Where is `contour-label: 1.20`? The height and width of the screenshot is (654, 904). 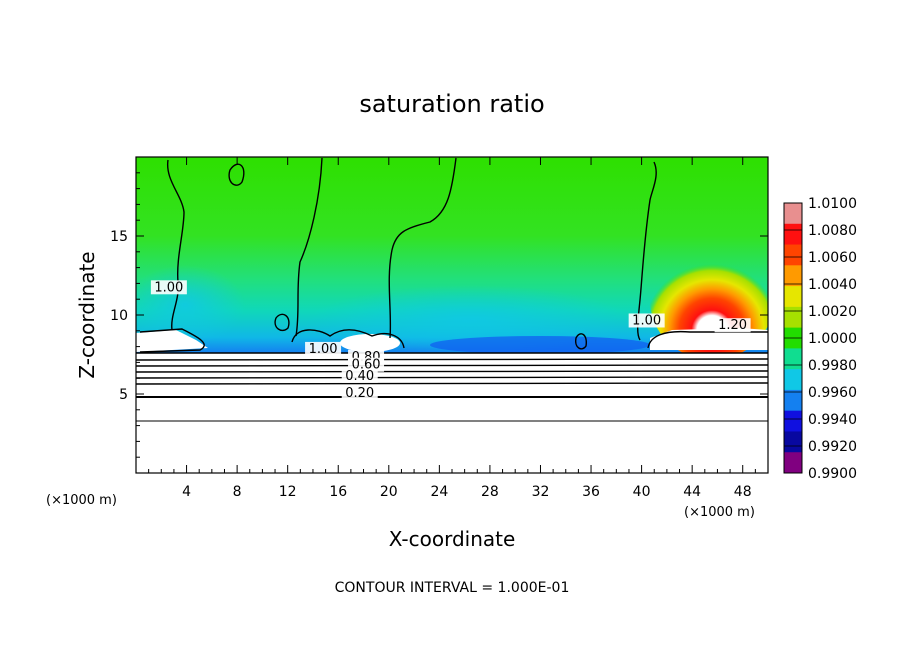 contour-label: 1.20 is located at coordinates (732, 325).